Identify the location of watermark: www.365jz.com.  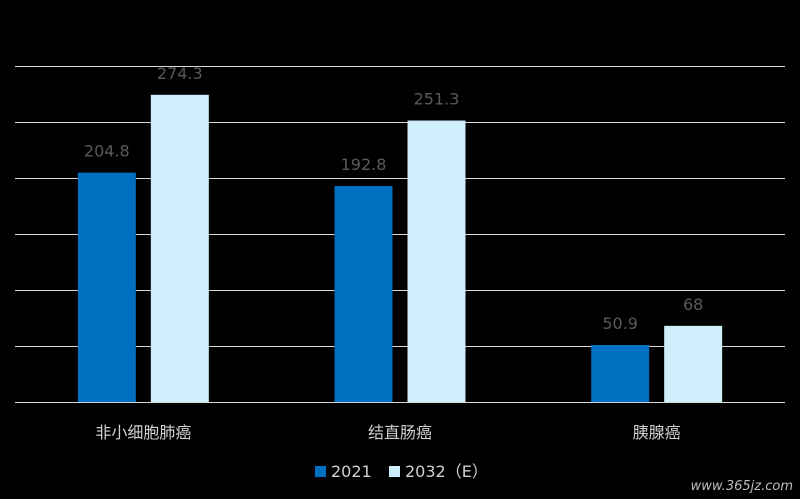
(742, 486).